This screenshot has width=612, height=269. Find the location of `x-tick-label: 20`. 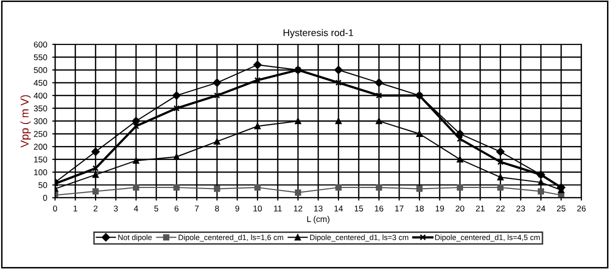

x-tick-label: 20 is located at coordinates (460, 209).